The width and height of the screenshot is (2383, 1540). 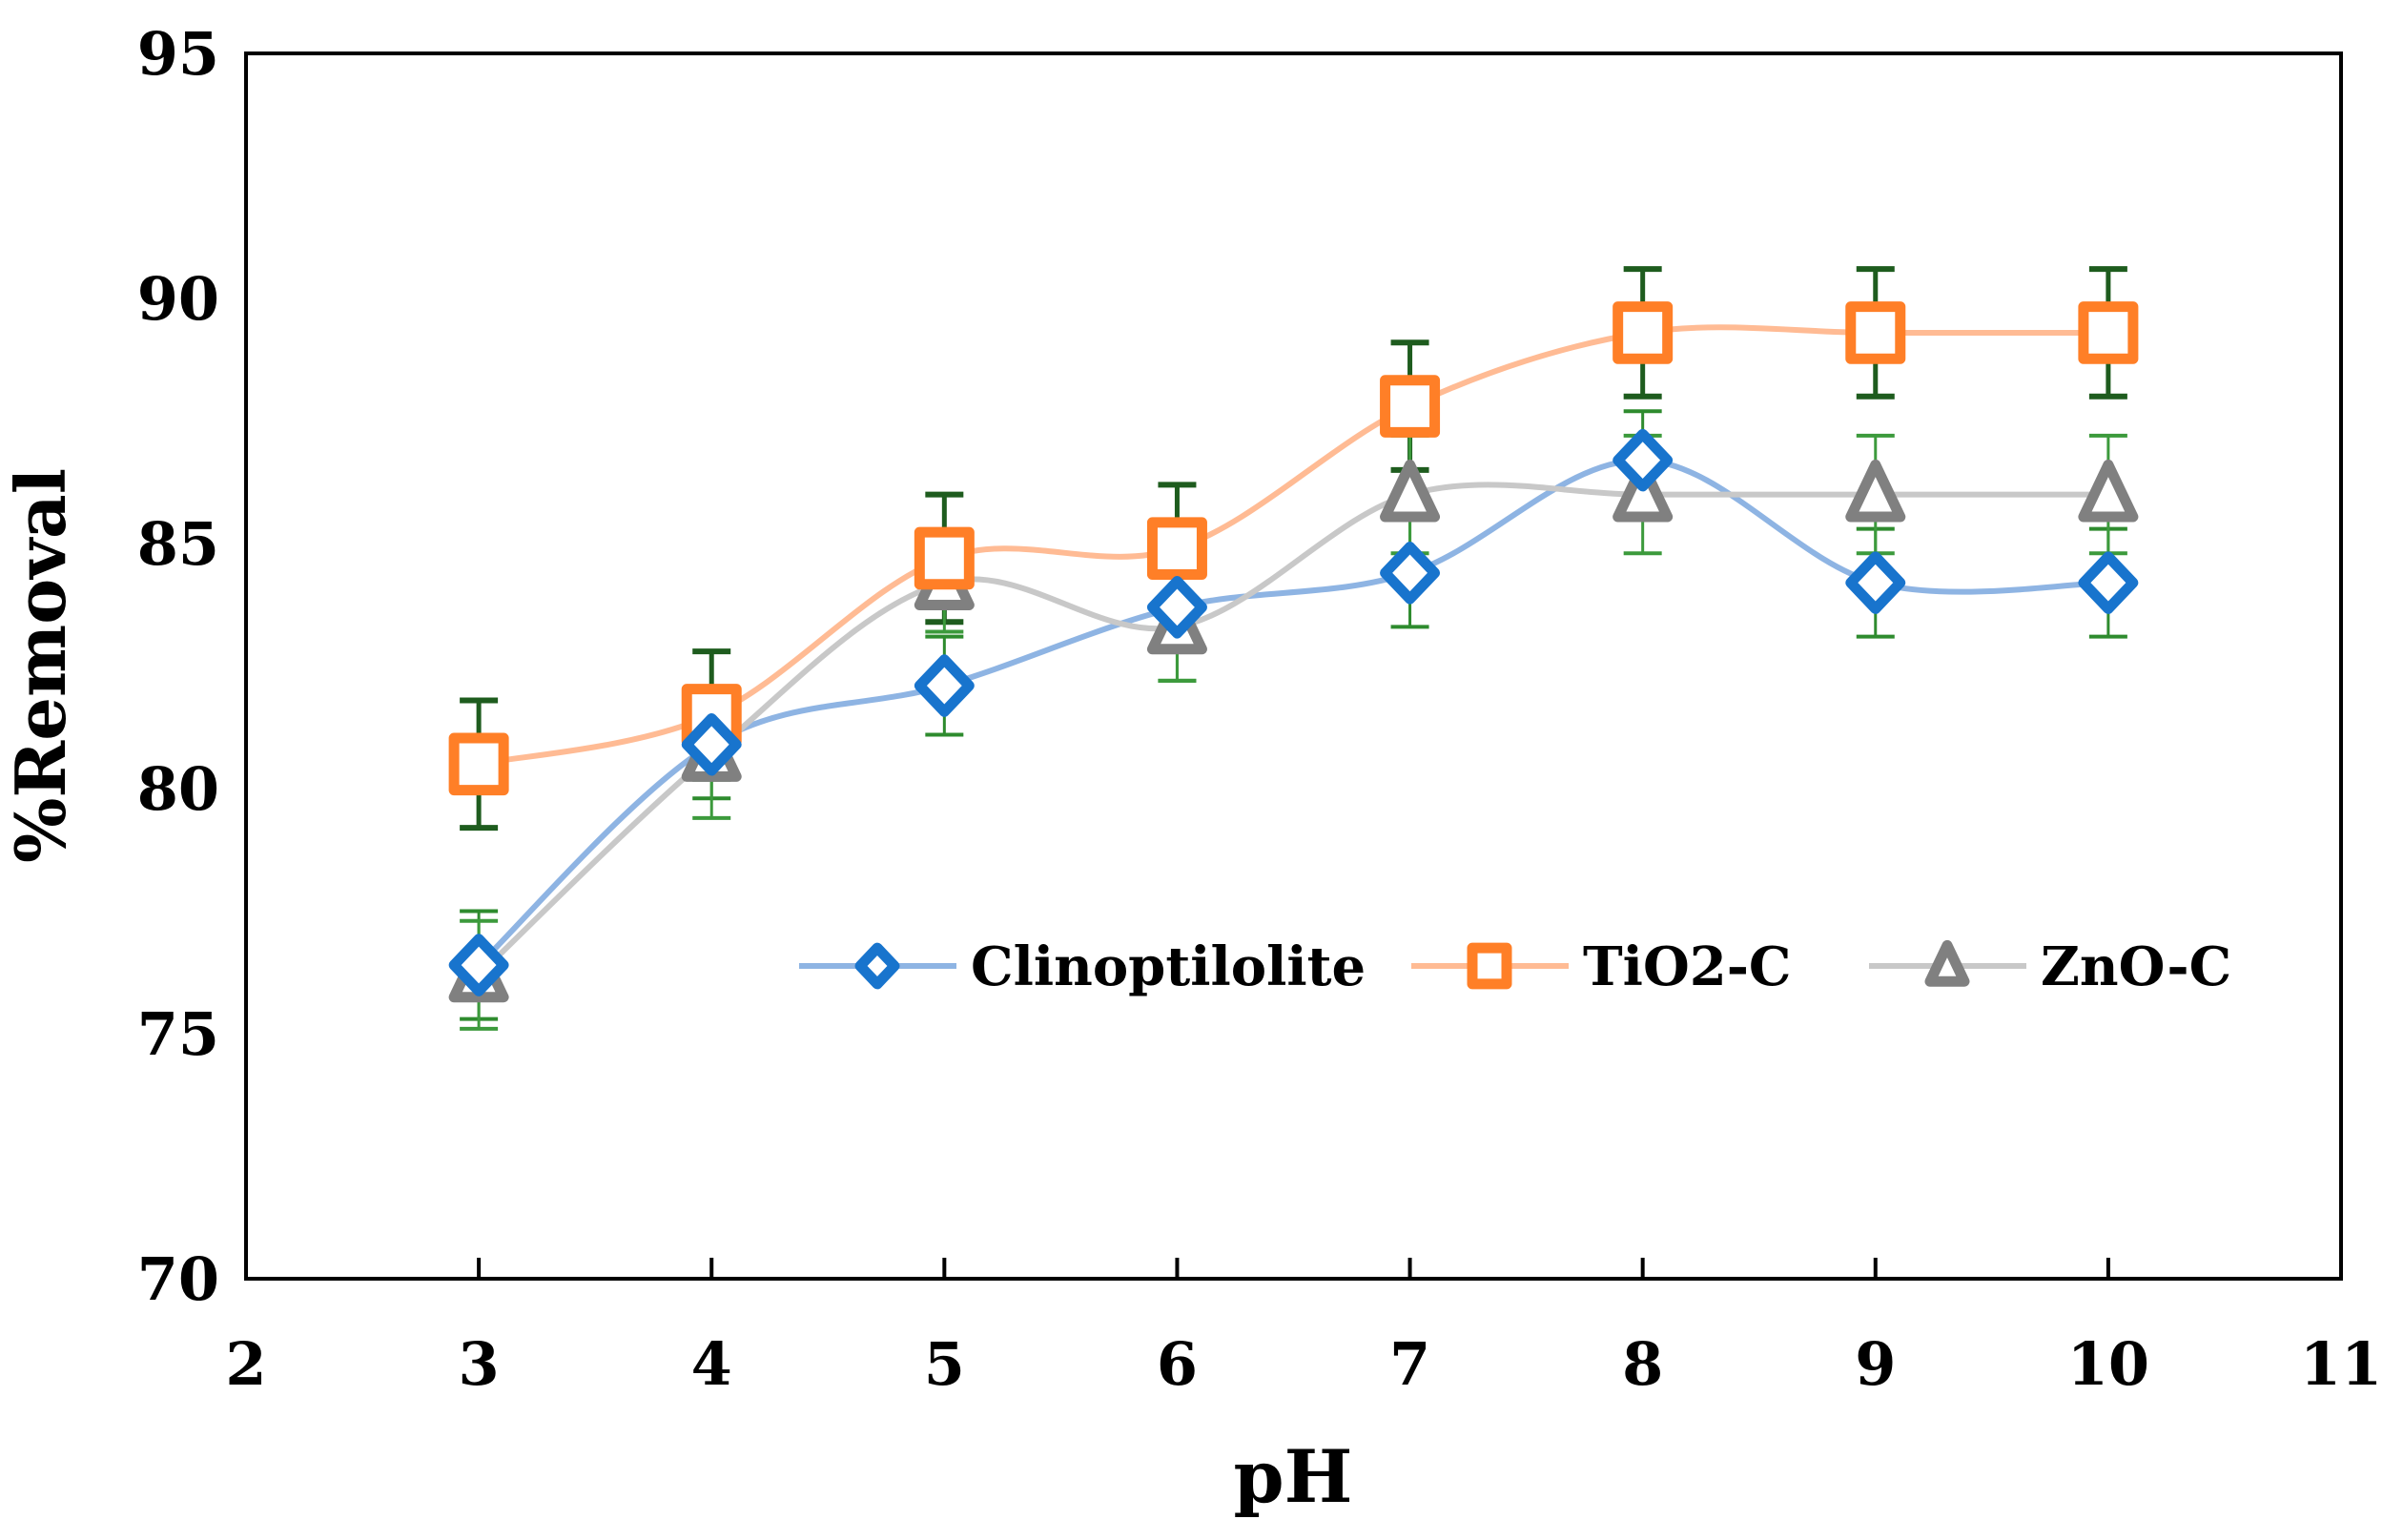 What do you see at coordinates (178, 299) in the screenshot?
I see `y-tick-label: 90` at bounding box center [178, 299].